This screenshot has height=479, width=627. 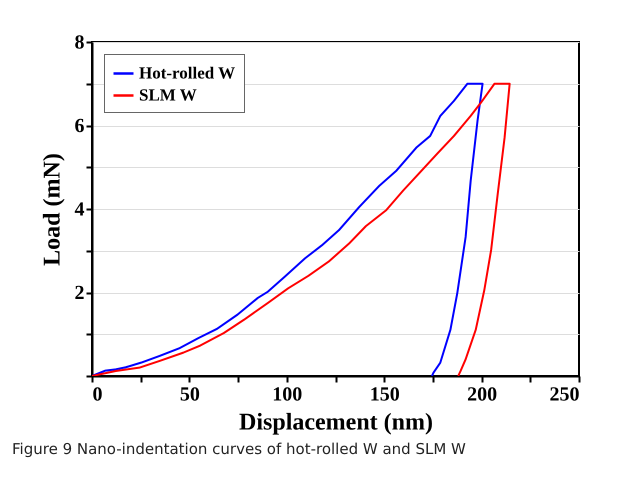 I want to click on x-tick-label: 250, so click(x=565, y=395).